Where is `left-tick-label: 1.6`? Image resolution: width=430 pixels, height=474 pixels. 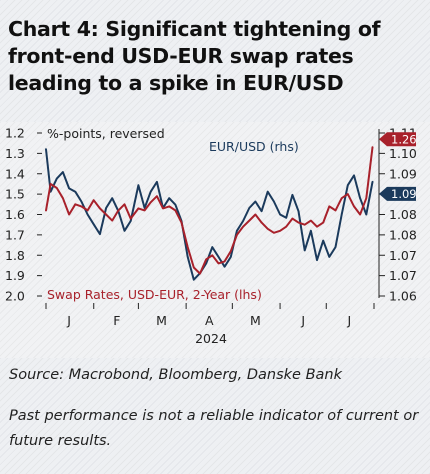 left-tick-label: 1.6 is located at coordinates (15, 214).